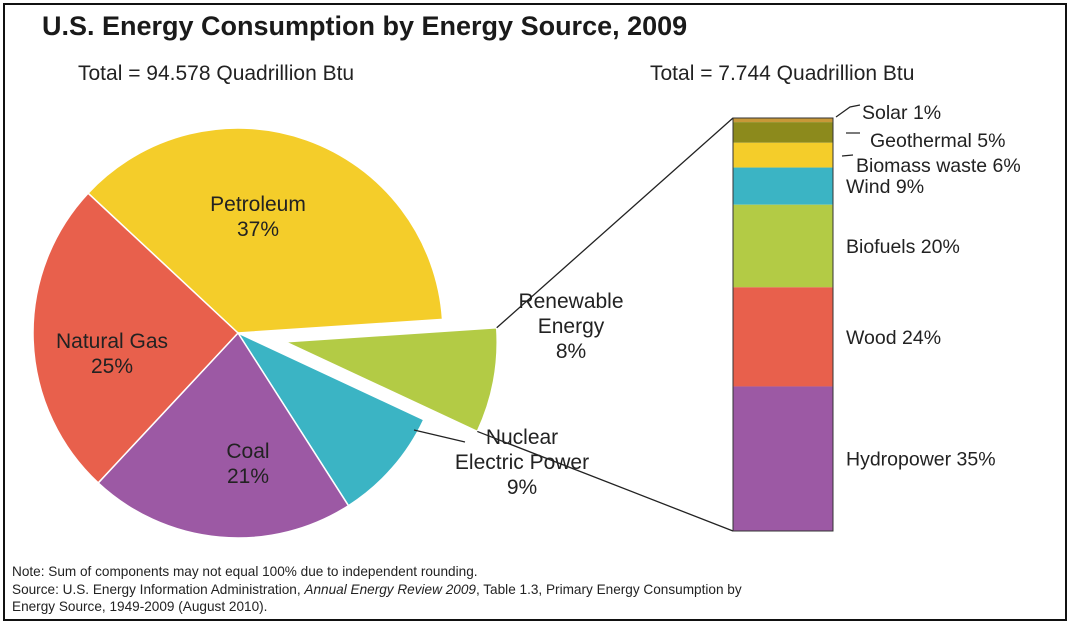  Describe the element at coordinates (782, 73) in the screenshot. I see `stack-total-label: Total = 7.744 Quadrillion Btu` at that location.